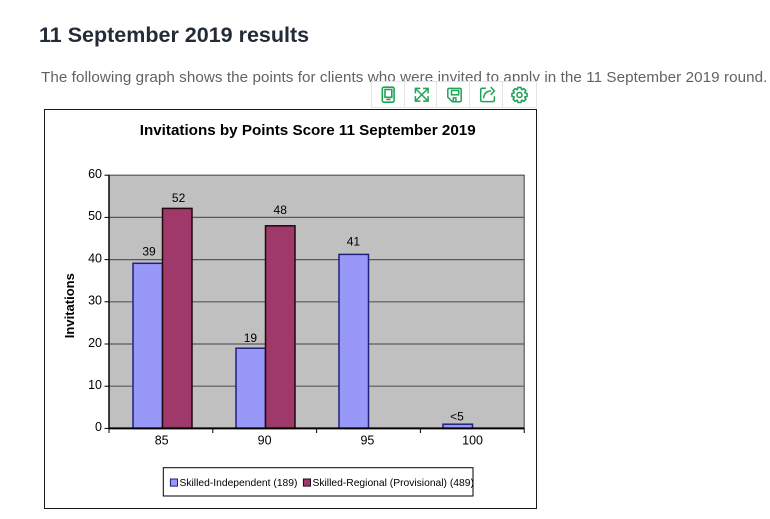 This screenshot has width=770, height=519. What do you see at coordinates (98, 427) in the screenshot?
I see `svg-text: 0` at bounding box center [98, 427].